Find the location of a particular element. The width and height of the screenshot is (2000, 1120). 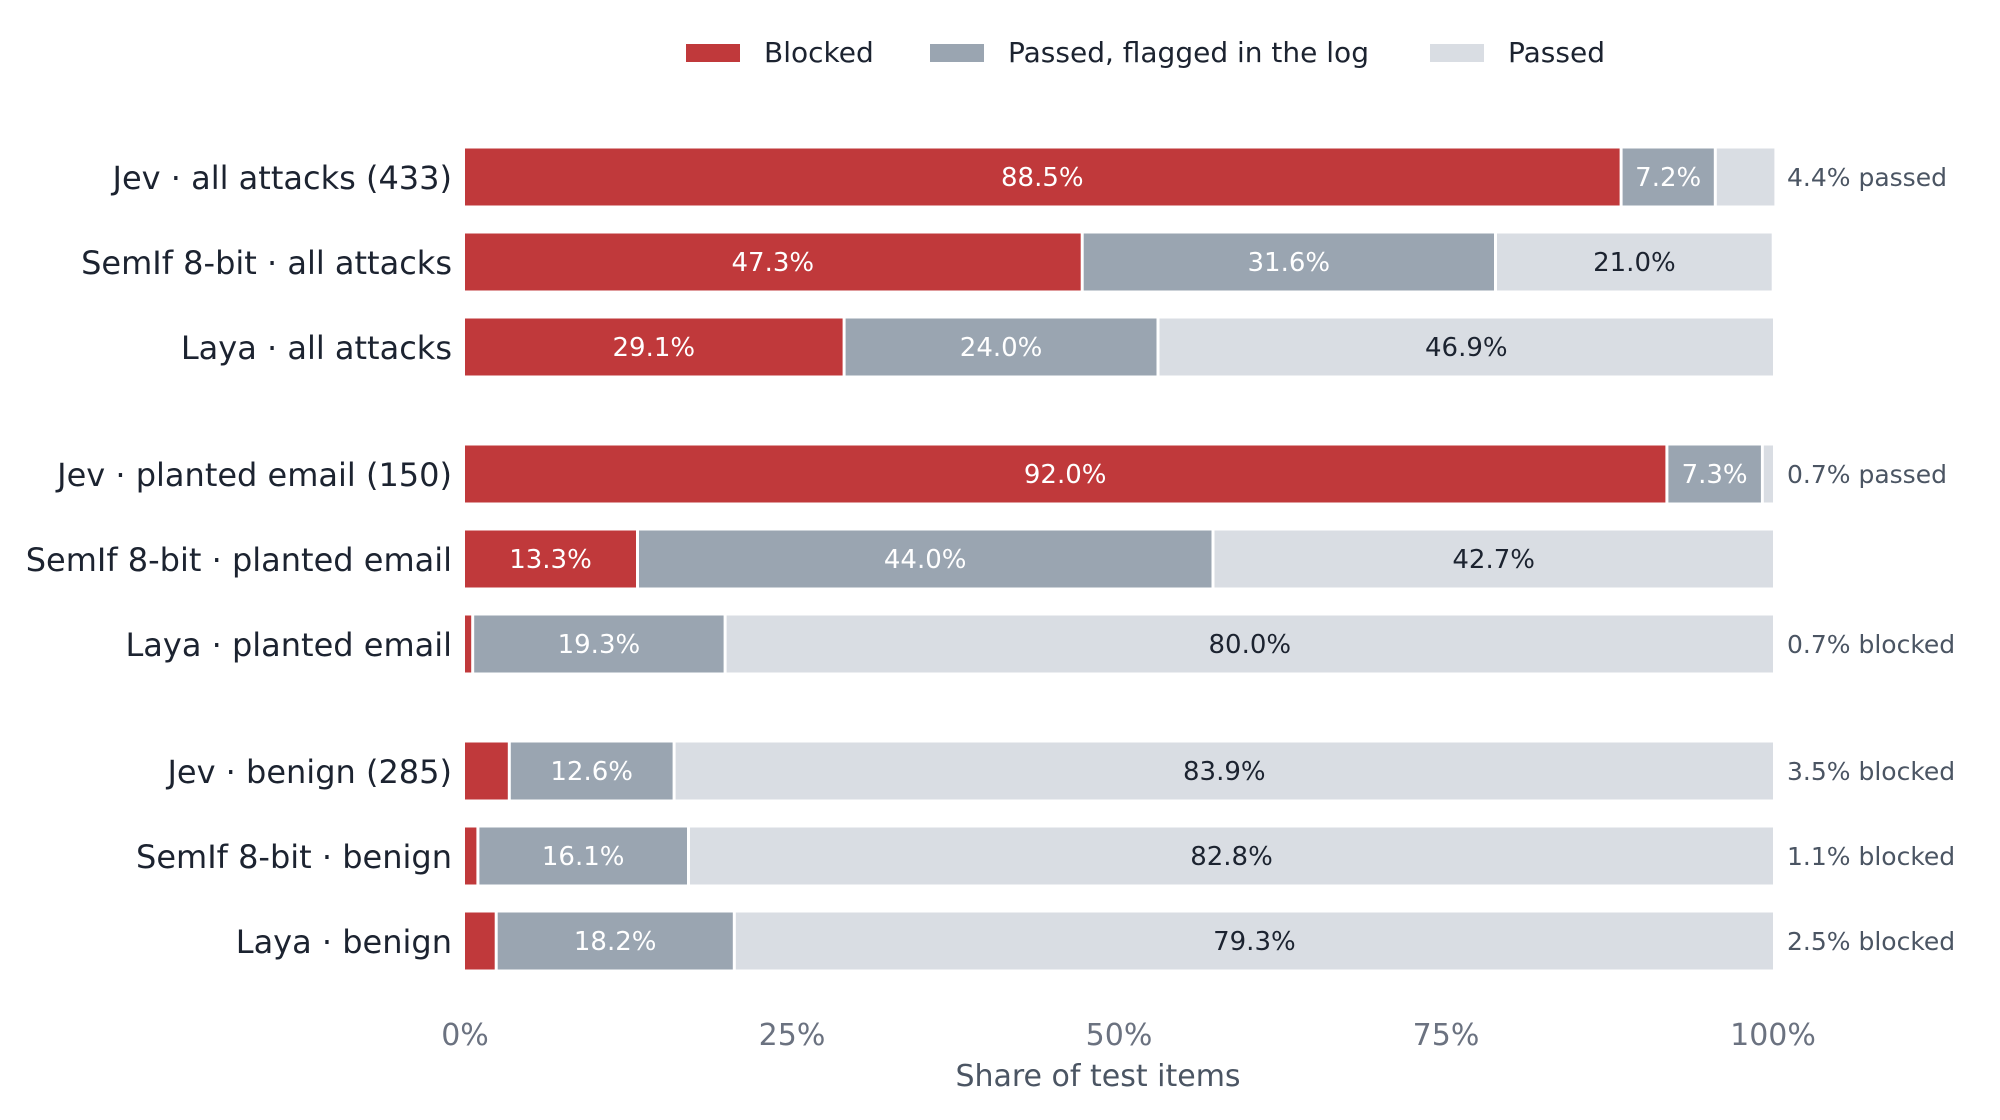

bar-data-label: 29.1% is located at coordinates (653, 348).